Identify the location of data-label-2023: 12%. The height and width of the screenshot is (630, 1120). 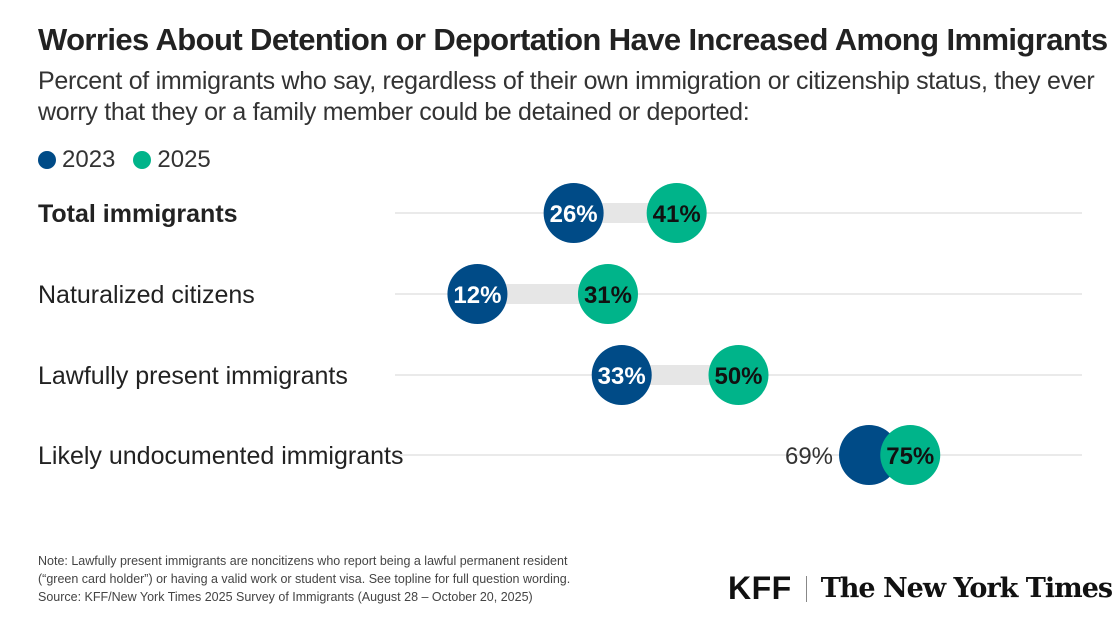
(477, 295).